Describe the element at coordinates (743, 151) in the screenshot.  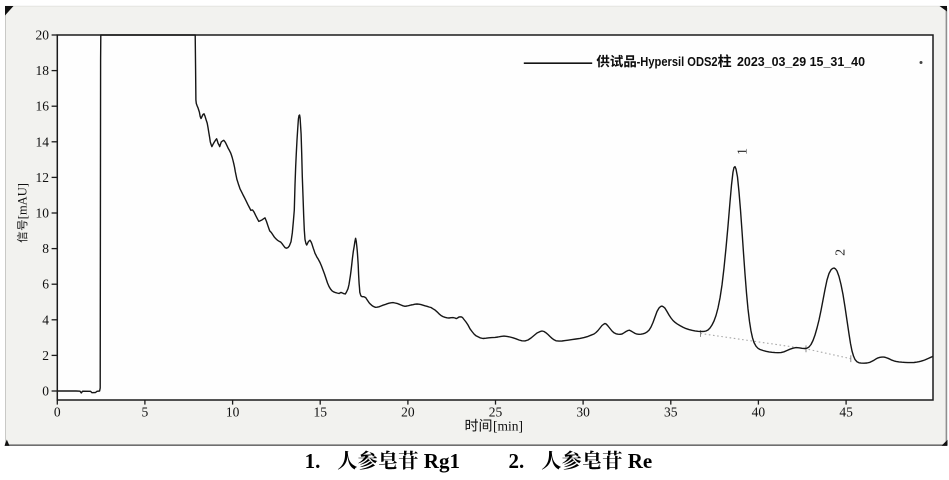
I see `svg-text: 1` at that location.